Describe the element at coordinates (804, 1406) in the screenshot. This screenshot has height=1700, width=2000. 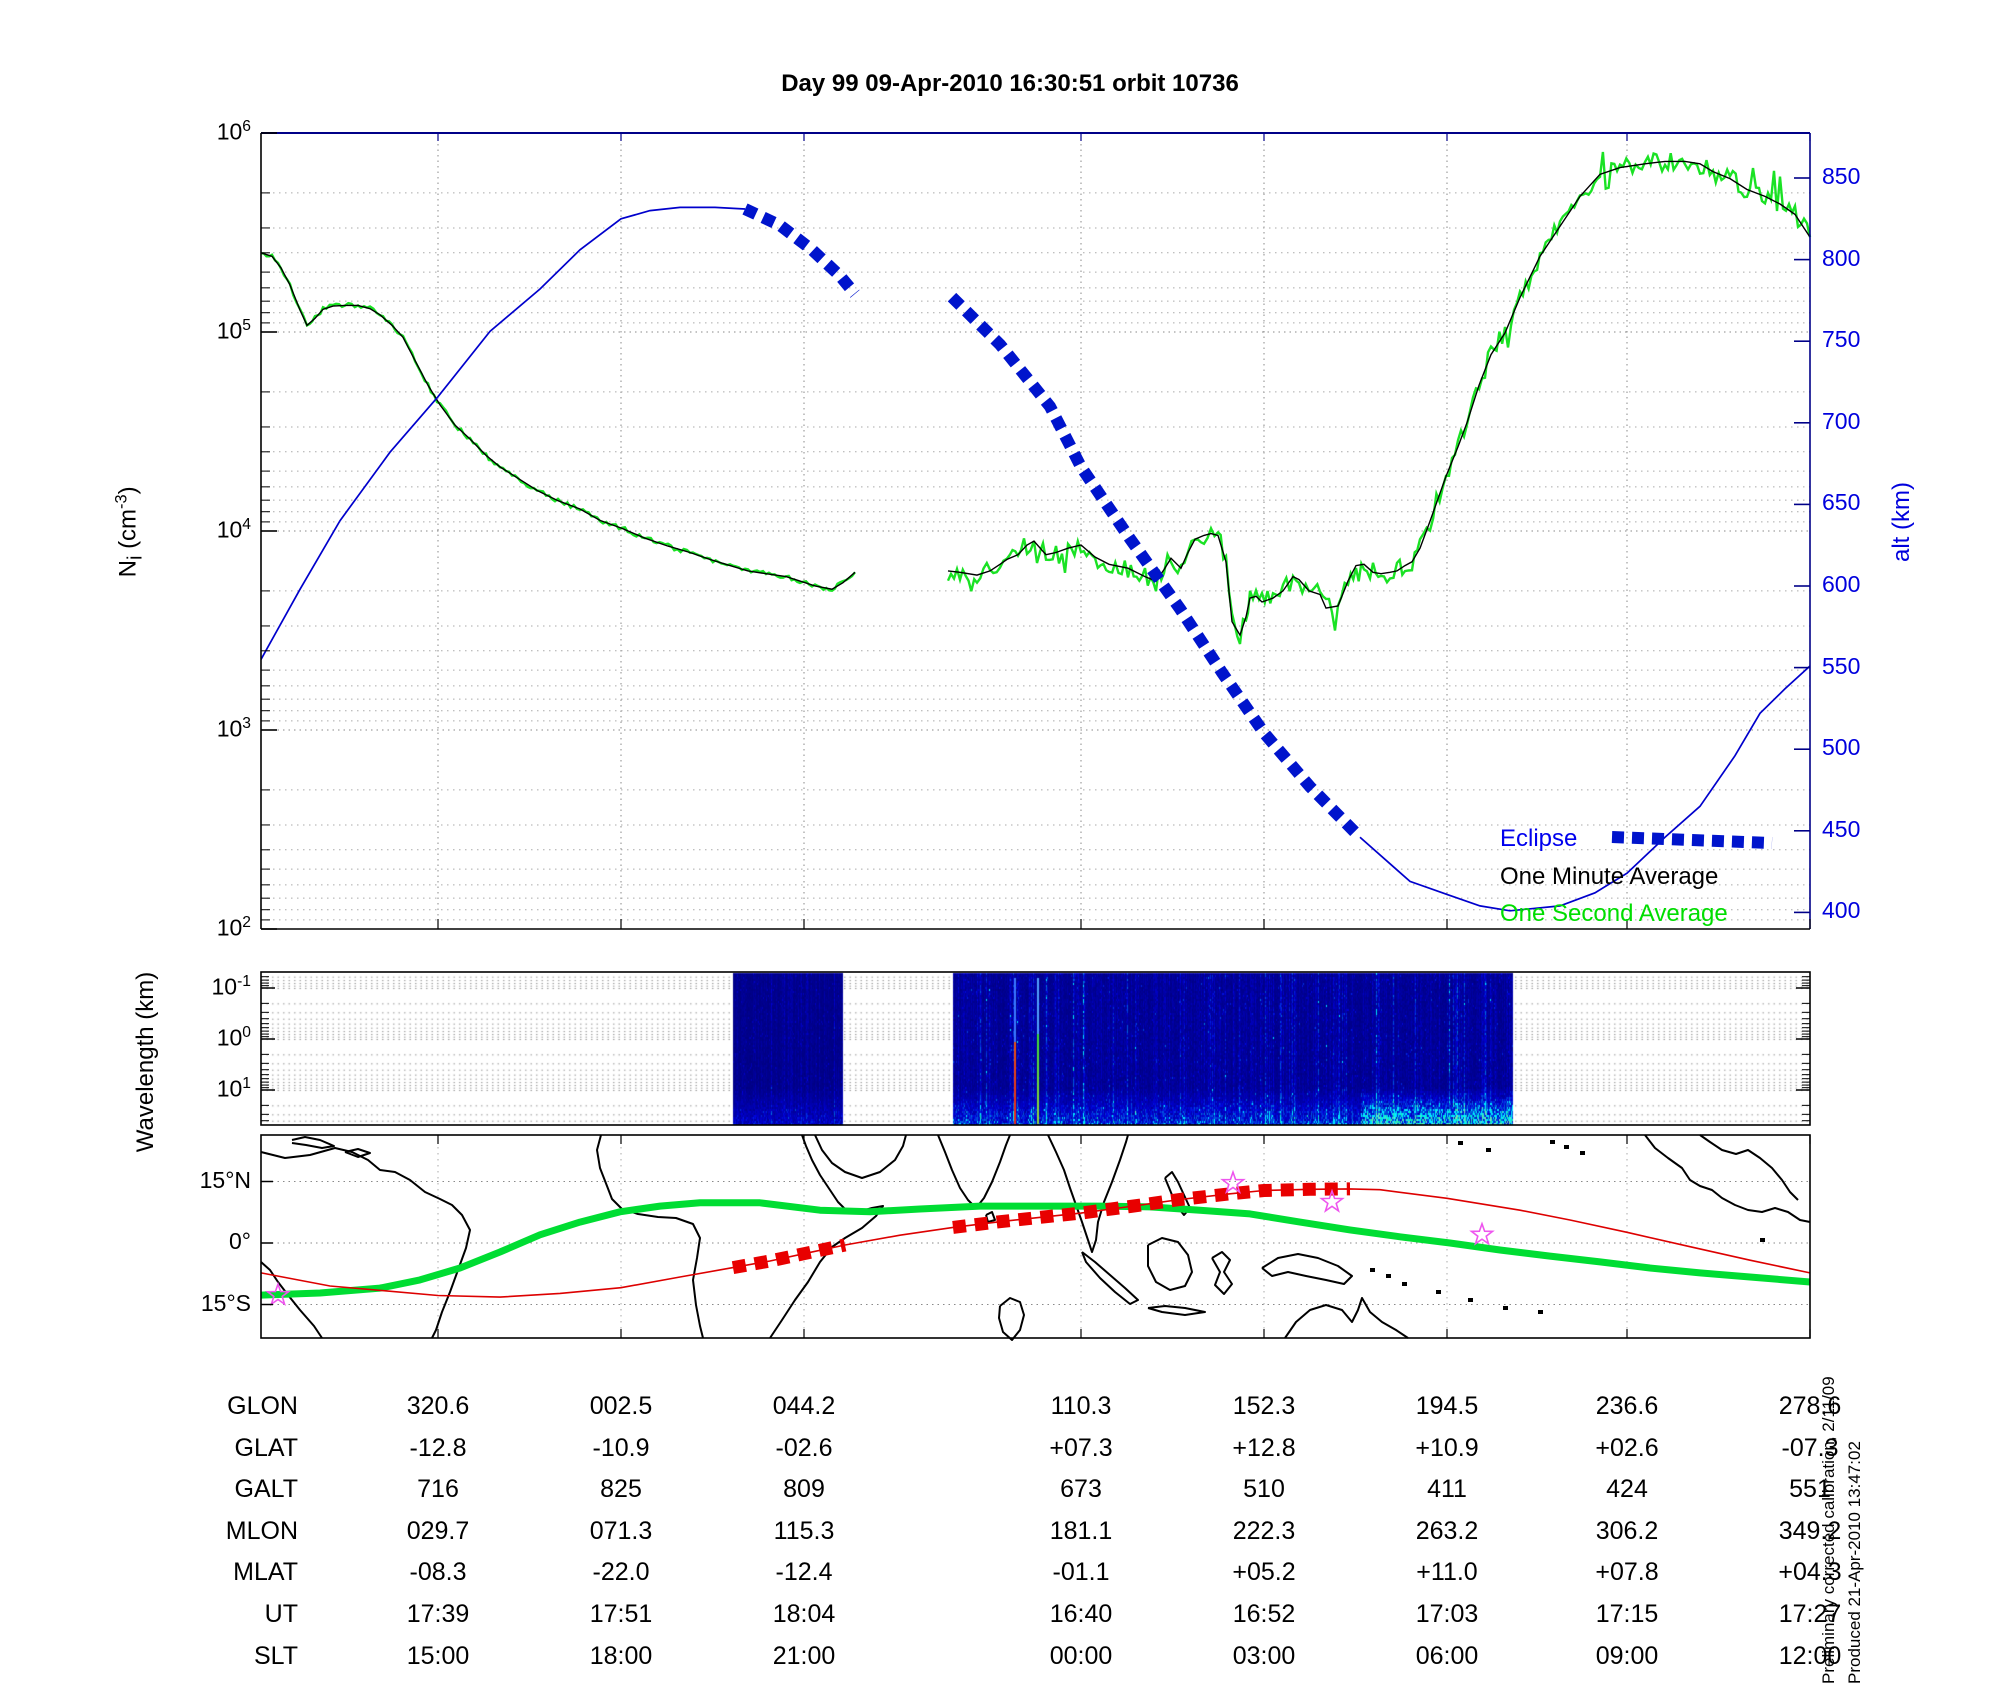
I see `table-cell-glon-2: 044.2` at that location.